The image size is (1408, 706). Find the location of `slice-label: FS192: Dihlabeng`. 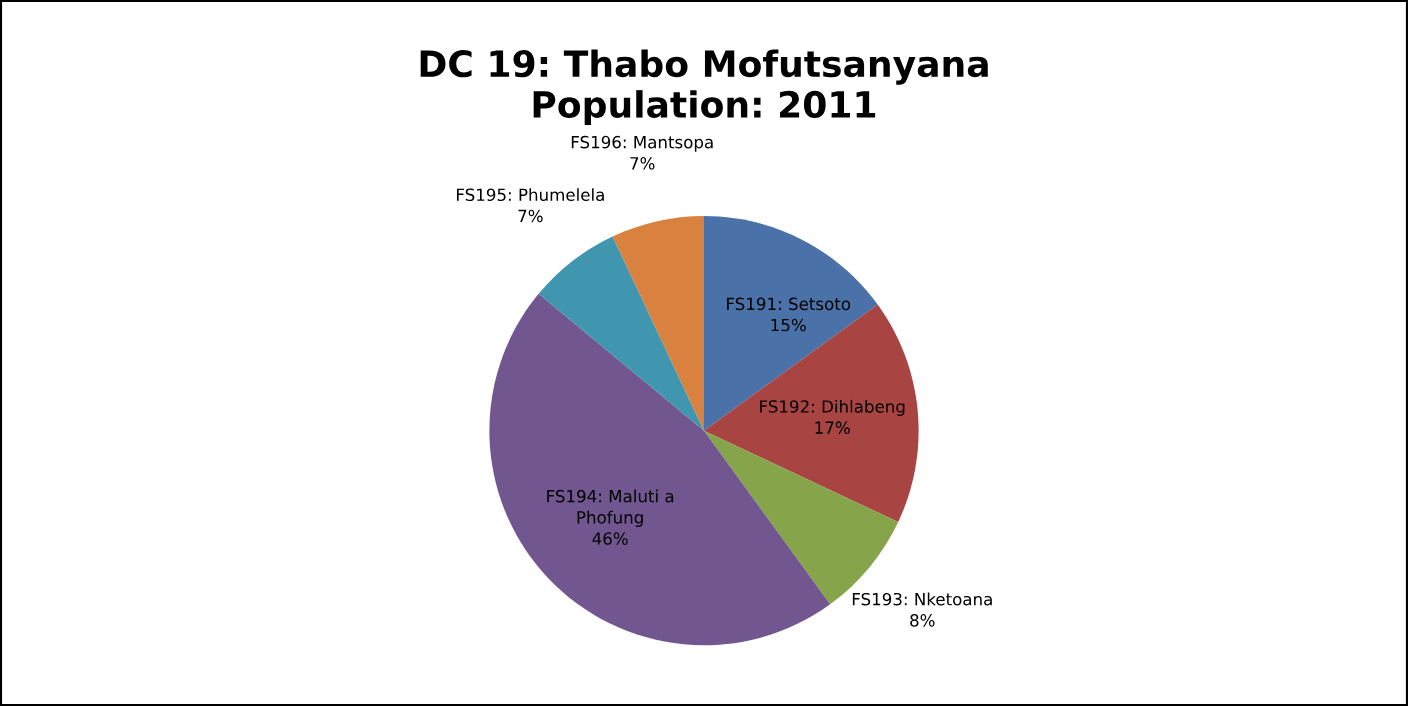

slice-label: FS192: Dihlabeng is located at coordinates (832, 408).